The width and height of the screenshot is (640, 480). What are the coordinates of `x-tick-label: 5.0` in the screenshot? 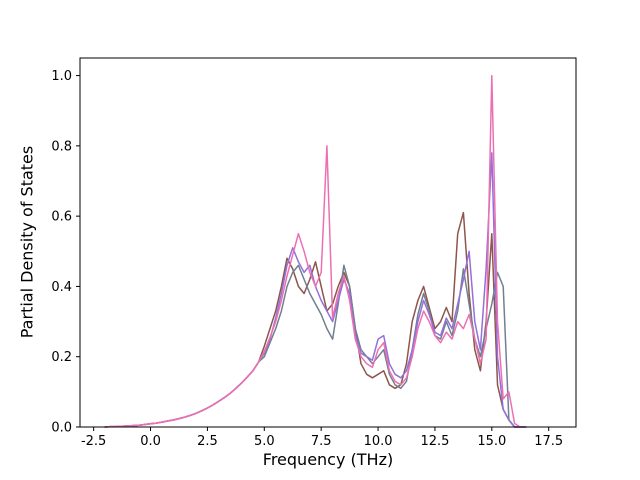 It's located at (264, 441).